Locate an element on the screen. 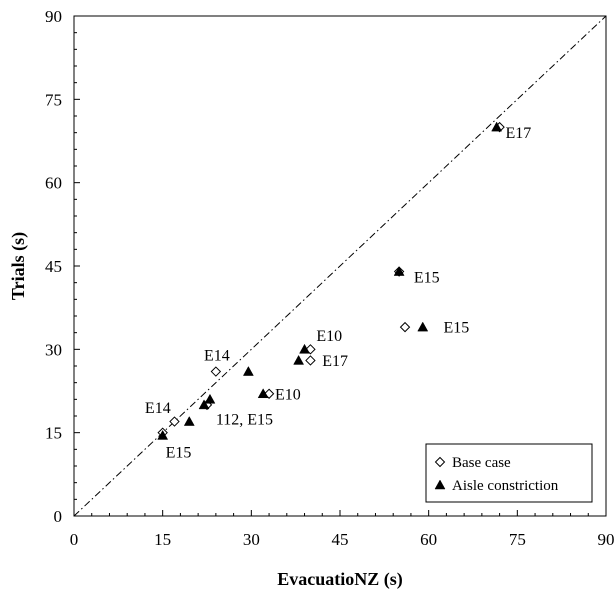 This screenshot has width=616, height=592. y-tick-label: 30 is located at coordinates (53, 349).